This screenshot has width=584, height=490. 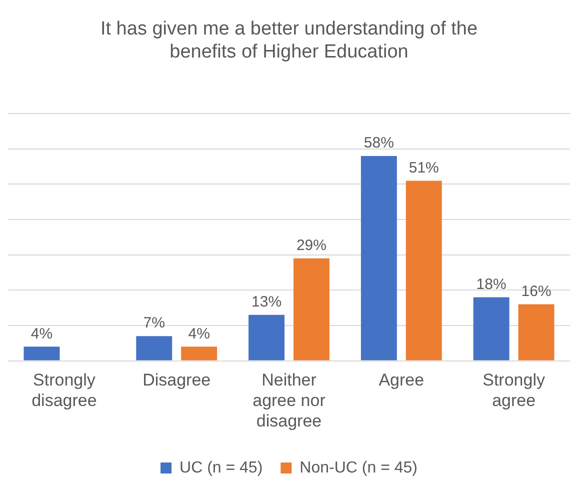 I want to click on chart-title: It has given me a better understanding of the benefits of Higher Education, so click(x=289, y=40).